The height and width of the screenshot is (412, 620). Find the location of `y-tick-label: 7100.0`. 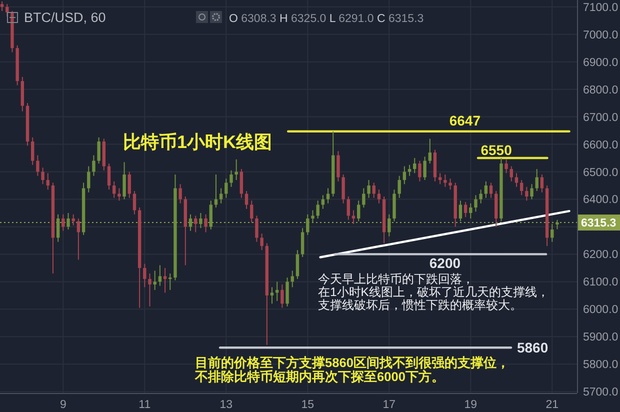

y-tick-label: 7100.0 is located at coordinates (600, 8).